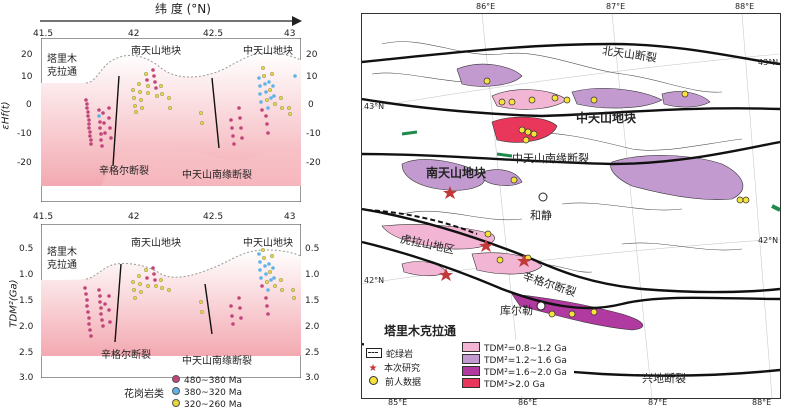  I want to click on upper-y-tick-left: -10, so click(24, 134).